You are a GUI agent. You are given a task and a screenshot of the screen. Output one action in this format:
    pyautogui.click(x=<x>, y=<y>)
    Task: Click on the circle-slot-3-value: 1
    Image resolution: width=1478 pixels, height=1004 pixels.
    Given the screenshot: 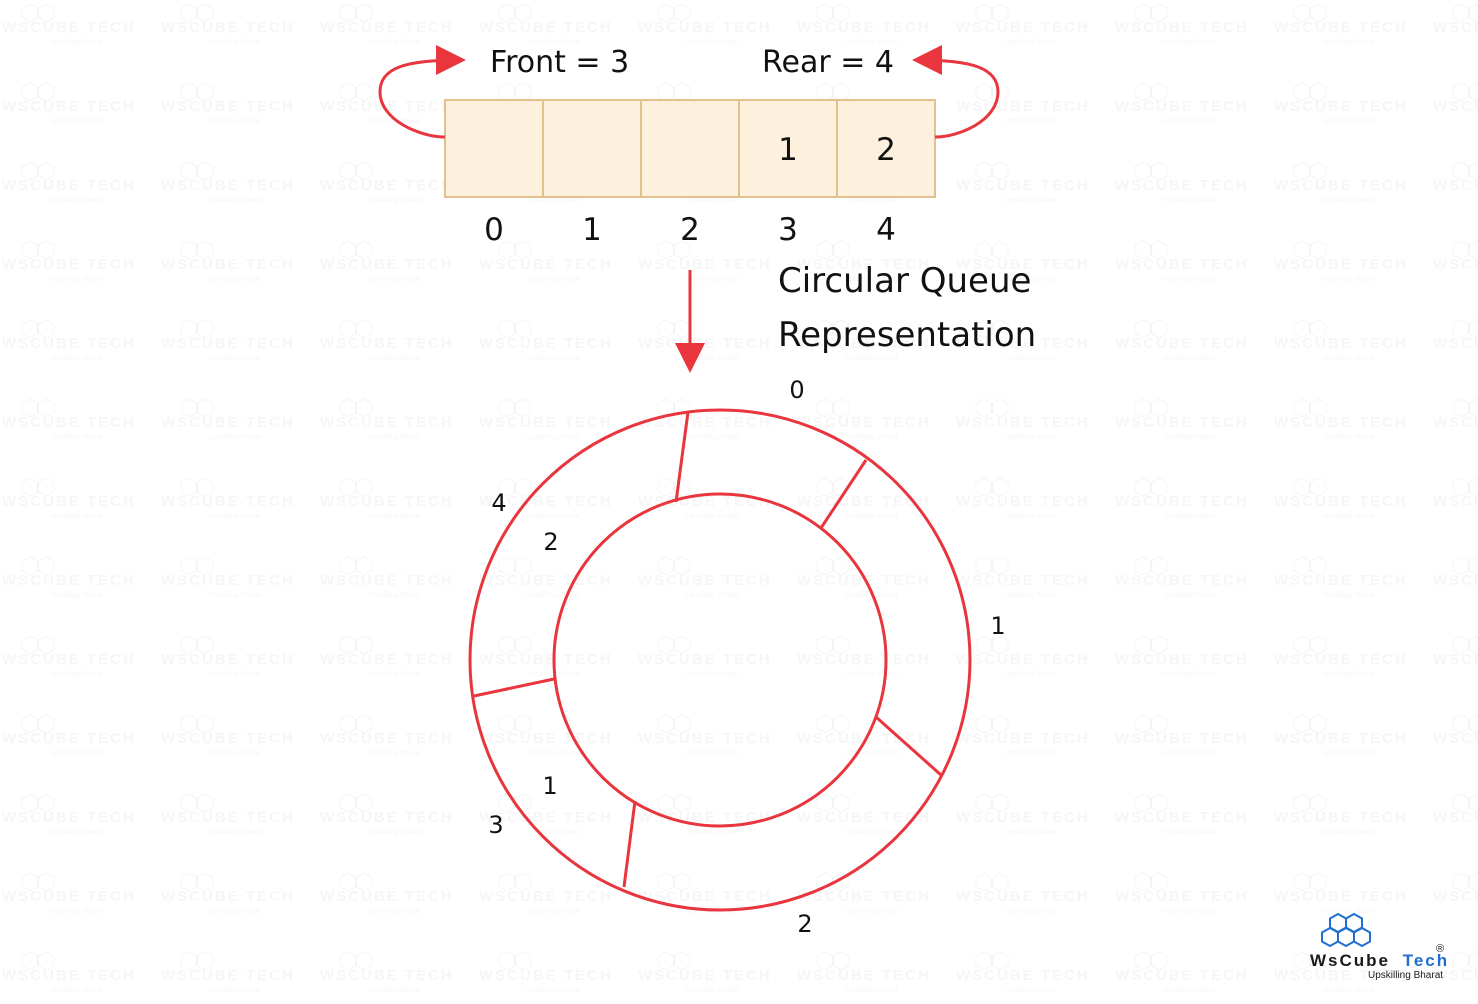 What is the action you would take?
    pyautogui.click(x=549, y=786)
    